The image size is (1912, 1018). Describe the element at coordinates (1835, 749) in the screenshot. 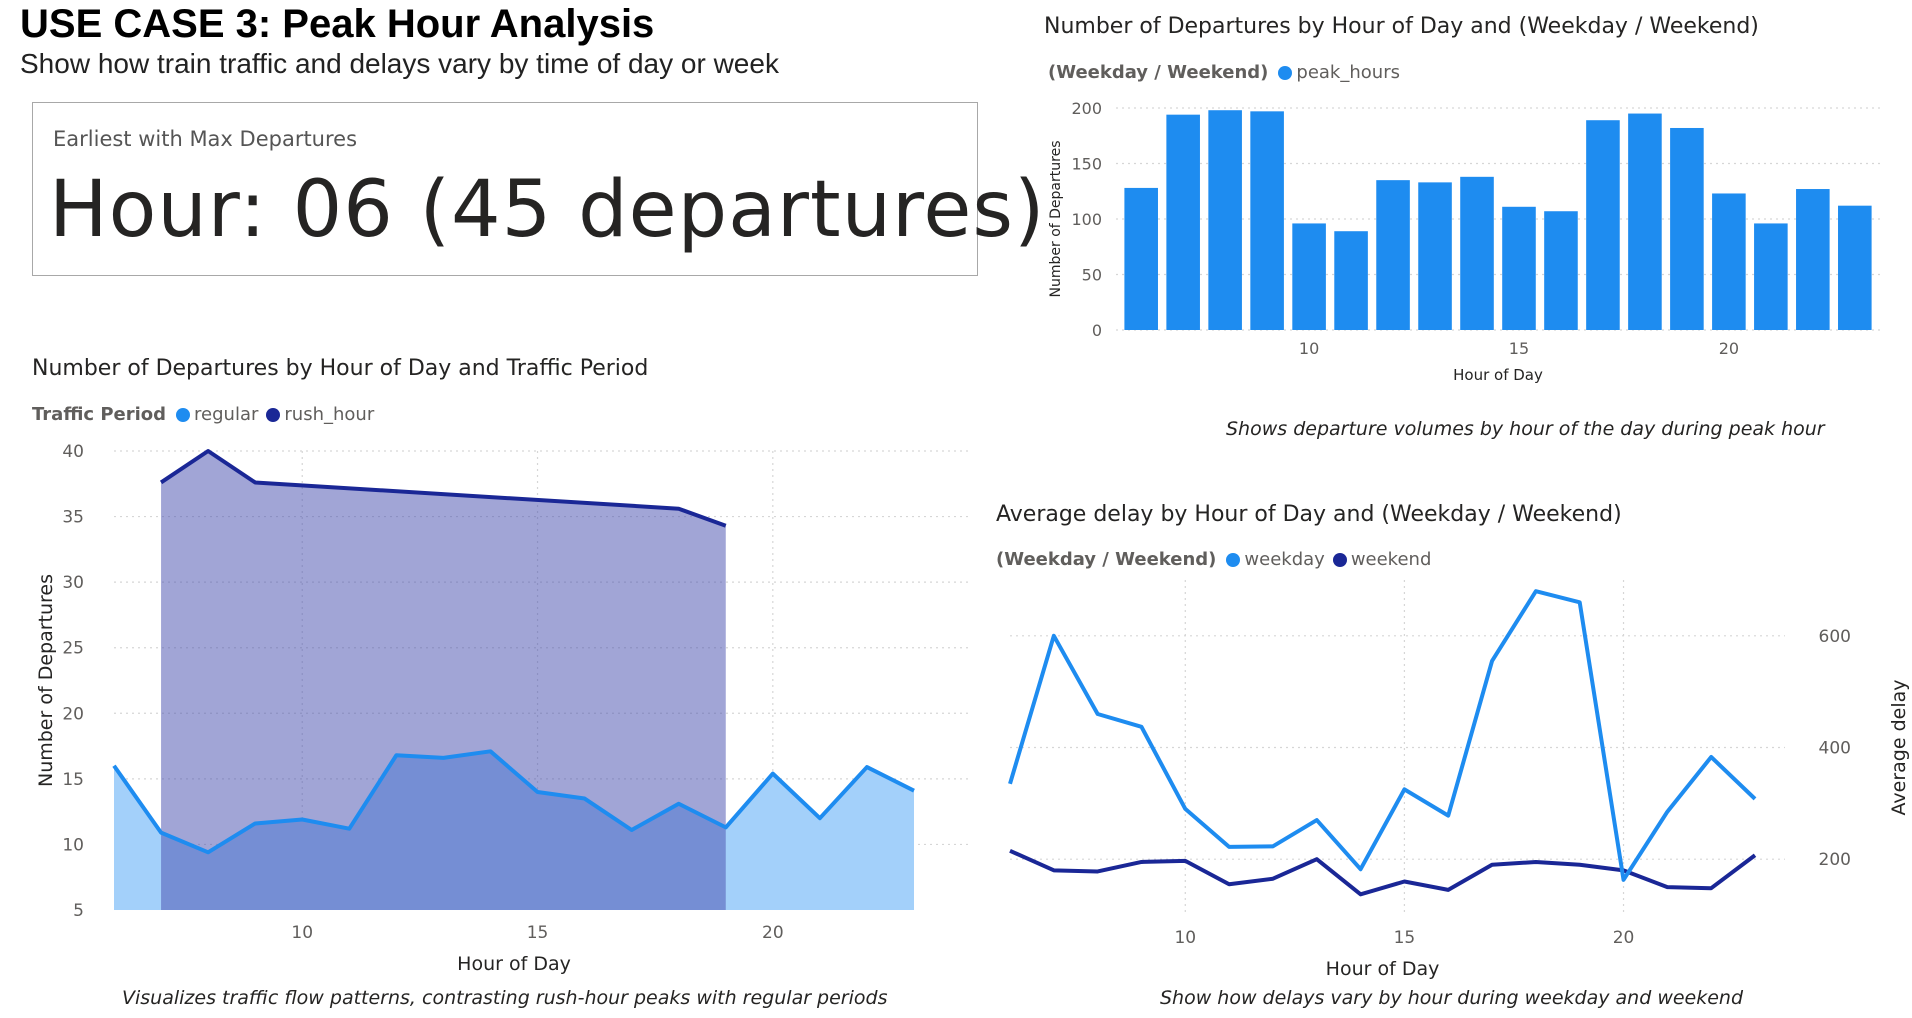

I see `y-tick-label: 400` at that location.